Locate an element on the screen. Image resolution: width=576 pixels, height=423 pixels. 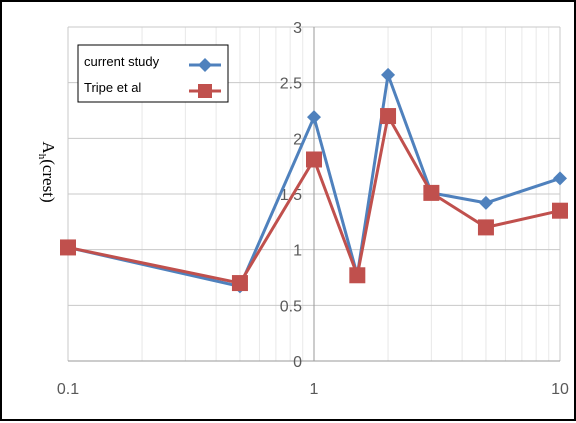
y-axis-title-rest: (crest) is located at coordinates (48, 180).